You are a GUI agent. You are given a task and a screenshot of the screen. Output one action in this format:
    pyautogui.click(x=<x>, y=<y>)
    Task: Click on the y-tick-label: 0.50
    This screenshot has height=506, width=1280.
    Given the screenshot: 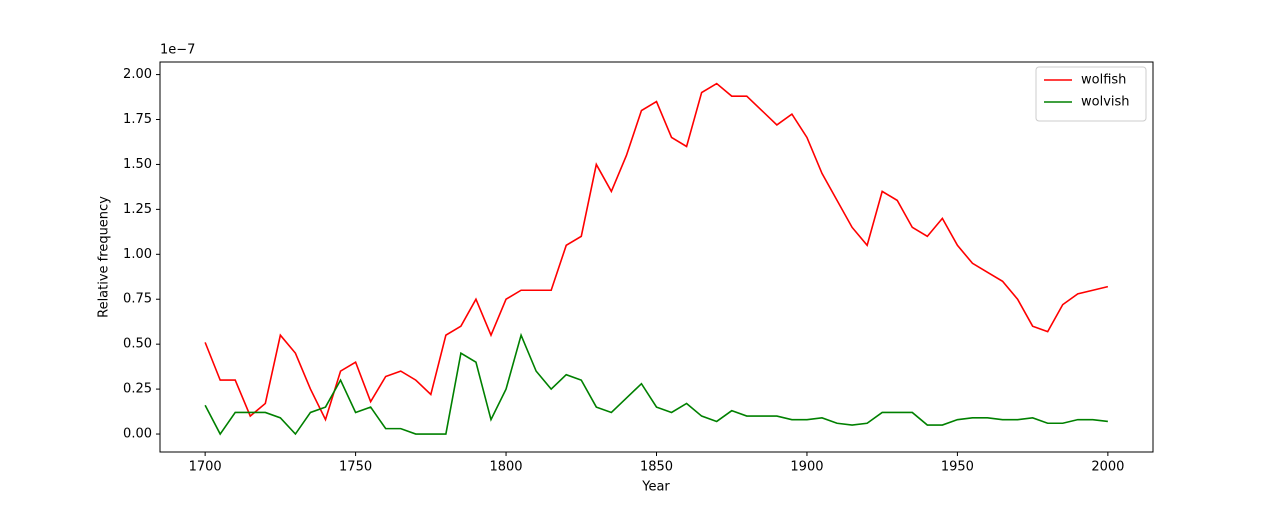 What is the action you would take?
    pyautogui.click(x=137, y=344)
    